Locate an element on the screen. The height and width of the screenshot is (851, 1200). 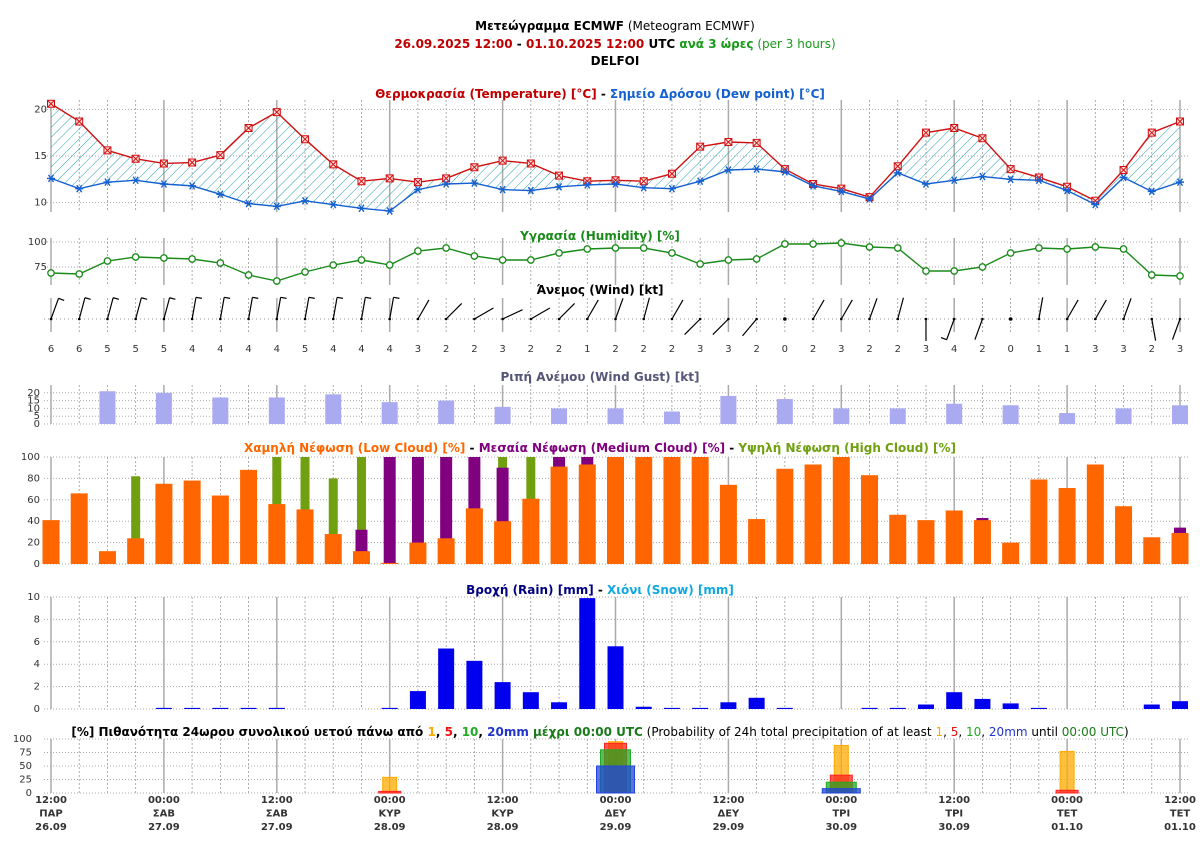
x-tick-label: ΔΕΥ is located at coordinates (728, 814).